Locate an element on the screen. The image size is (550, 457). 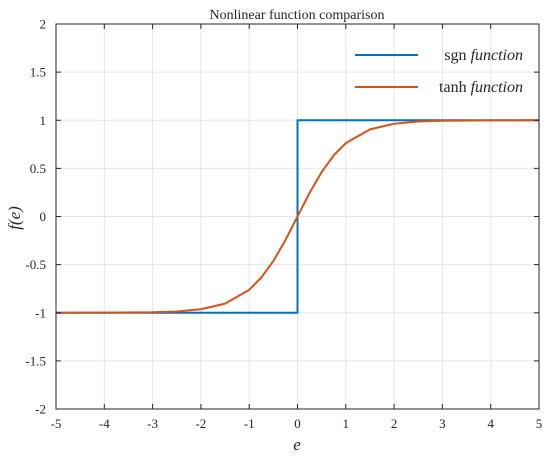
x-tick-label: 1 is located at coordinates (346, 423).